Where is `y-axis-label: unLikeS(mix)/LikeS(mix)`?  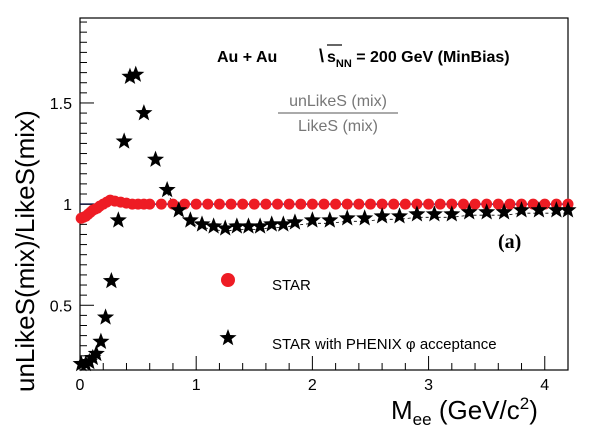
y-axis-label: unLikeS(mix)/LikeS(mix) is located at coordinates (25, 251).